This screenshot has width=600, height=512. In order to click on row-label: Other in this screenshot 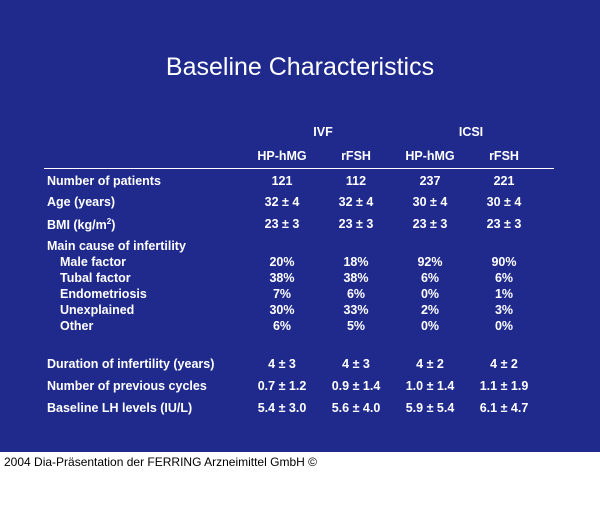, I will do `click(77, 326)`.